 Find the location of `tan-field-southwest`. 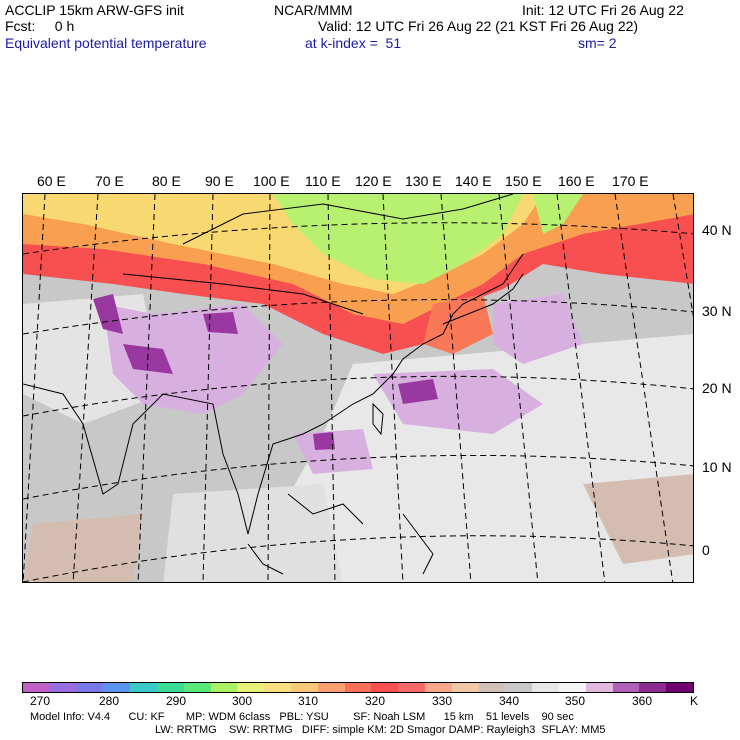

tan-field-southwest is located at coordinates (83, 548).